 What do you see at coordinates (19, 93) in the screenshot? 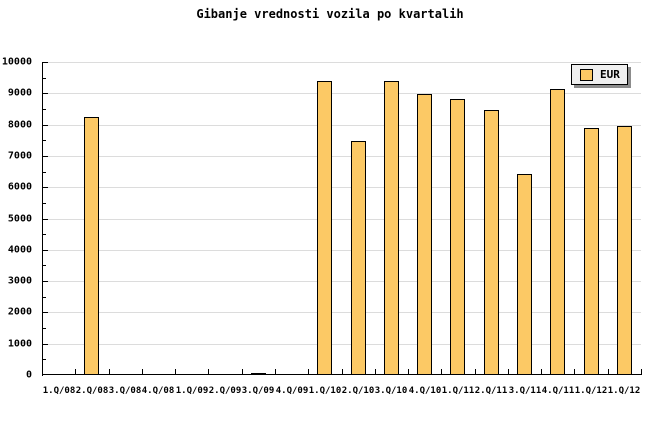
I see `y-axis-label: 9000` at bounding box center [19, 93].